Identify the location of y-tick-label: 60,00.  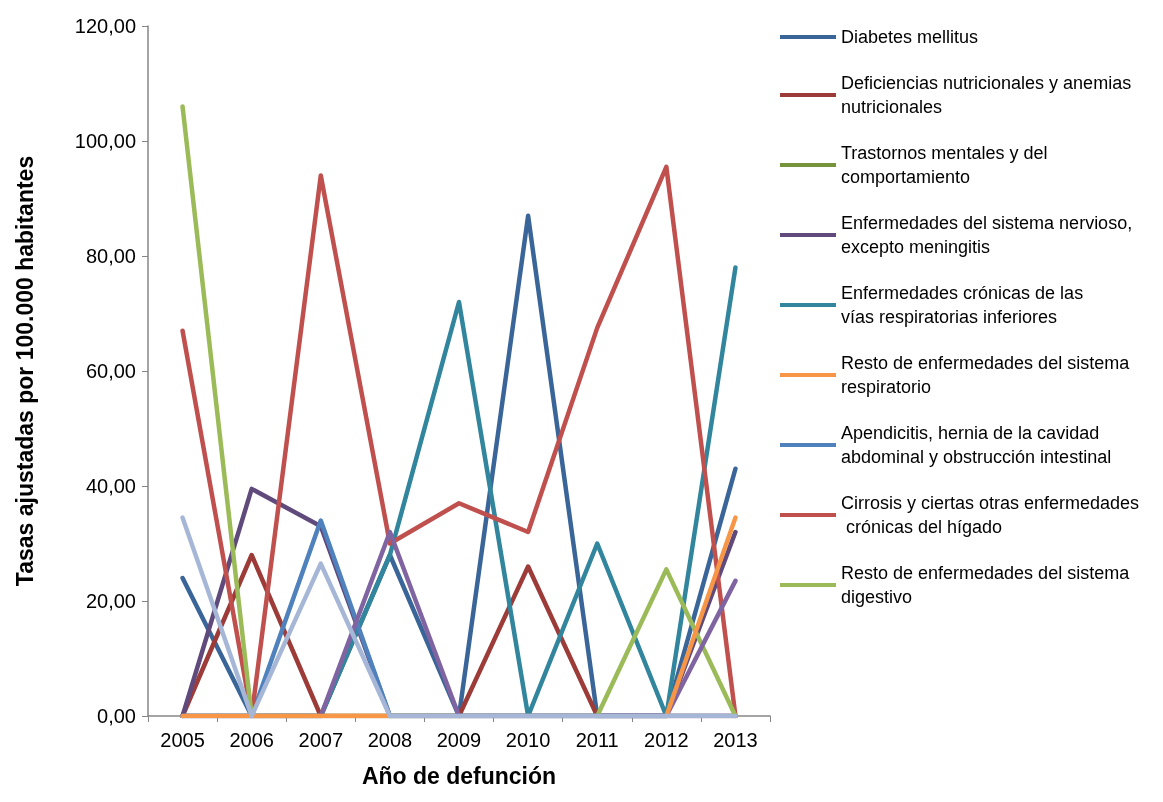
(110, 371).